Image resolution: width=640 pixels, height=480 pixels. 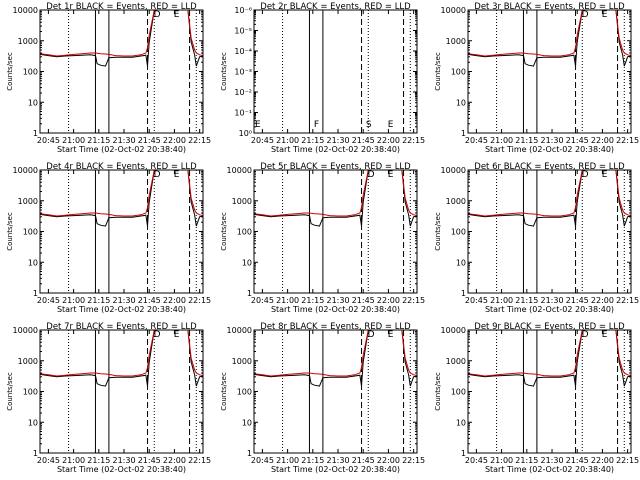 What do you see at coordinates (243, 31) in the screenshot?
I see `y-tick-label: 10⁻⁵` at bounding box center [243, 31].